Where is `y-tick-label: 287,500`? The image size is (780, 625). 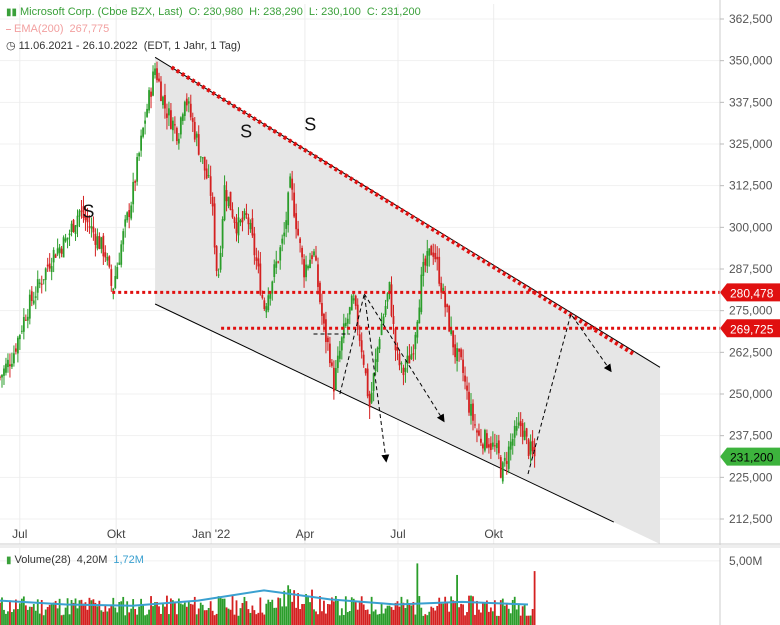 y-tick-label: 287,500 is located at coordinates (751, 269).